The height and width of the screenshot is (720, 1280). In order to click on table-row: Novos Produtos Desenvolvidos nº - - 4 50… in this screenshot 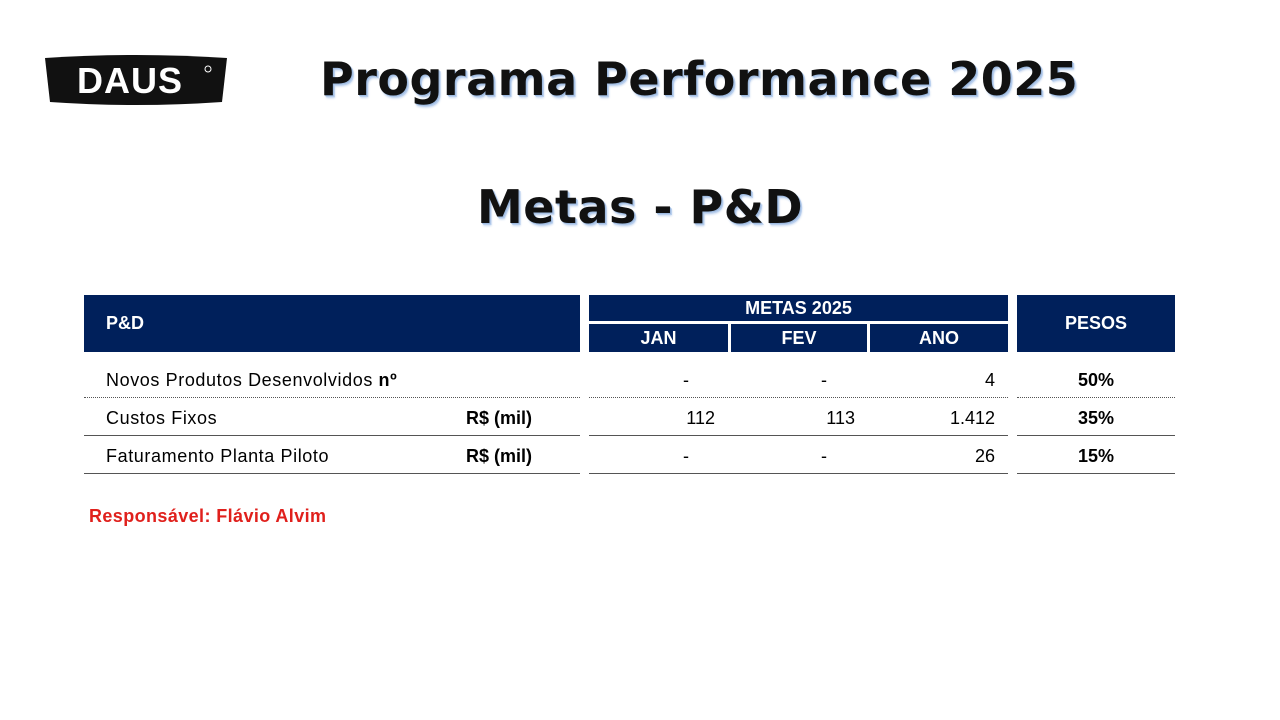, I will do `click(640, 380)`.